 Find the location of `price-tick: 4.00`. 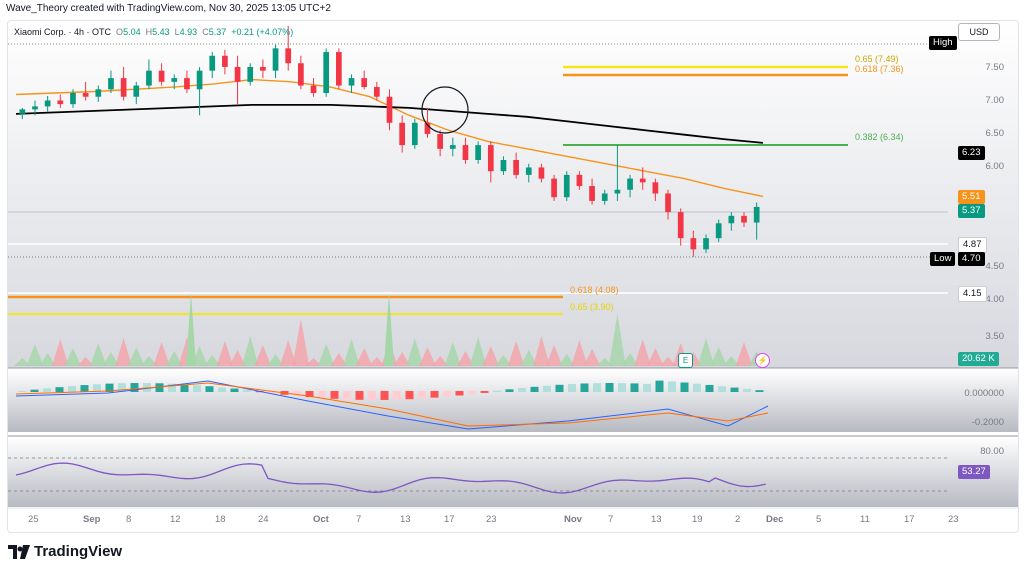

price-tick: 4.00 is located at coordinates (995, 299).